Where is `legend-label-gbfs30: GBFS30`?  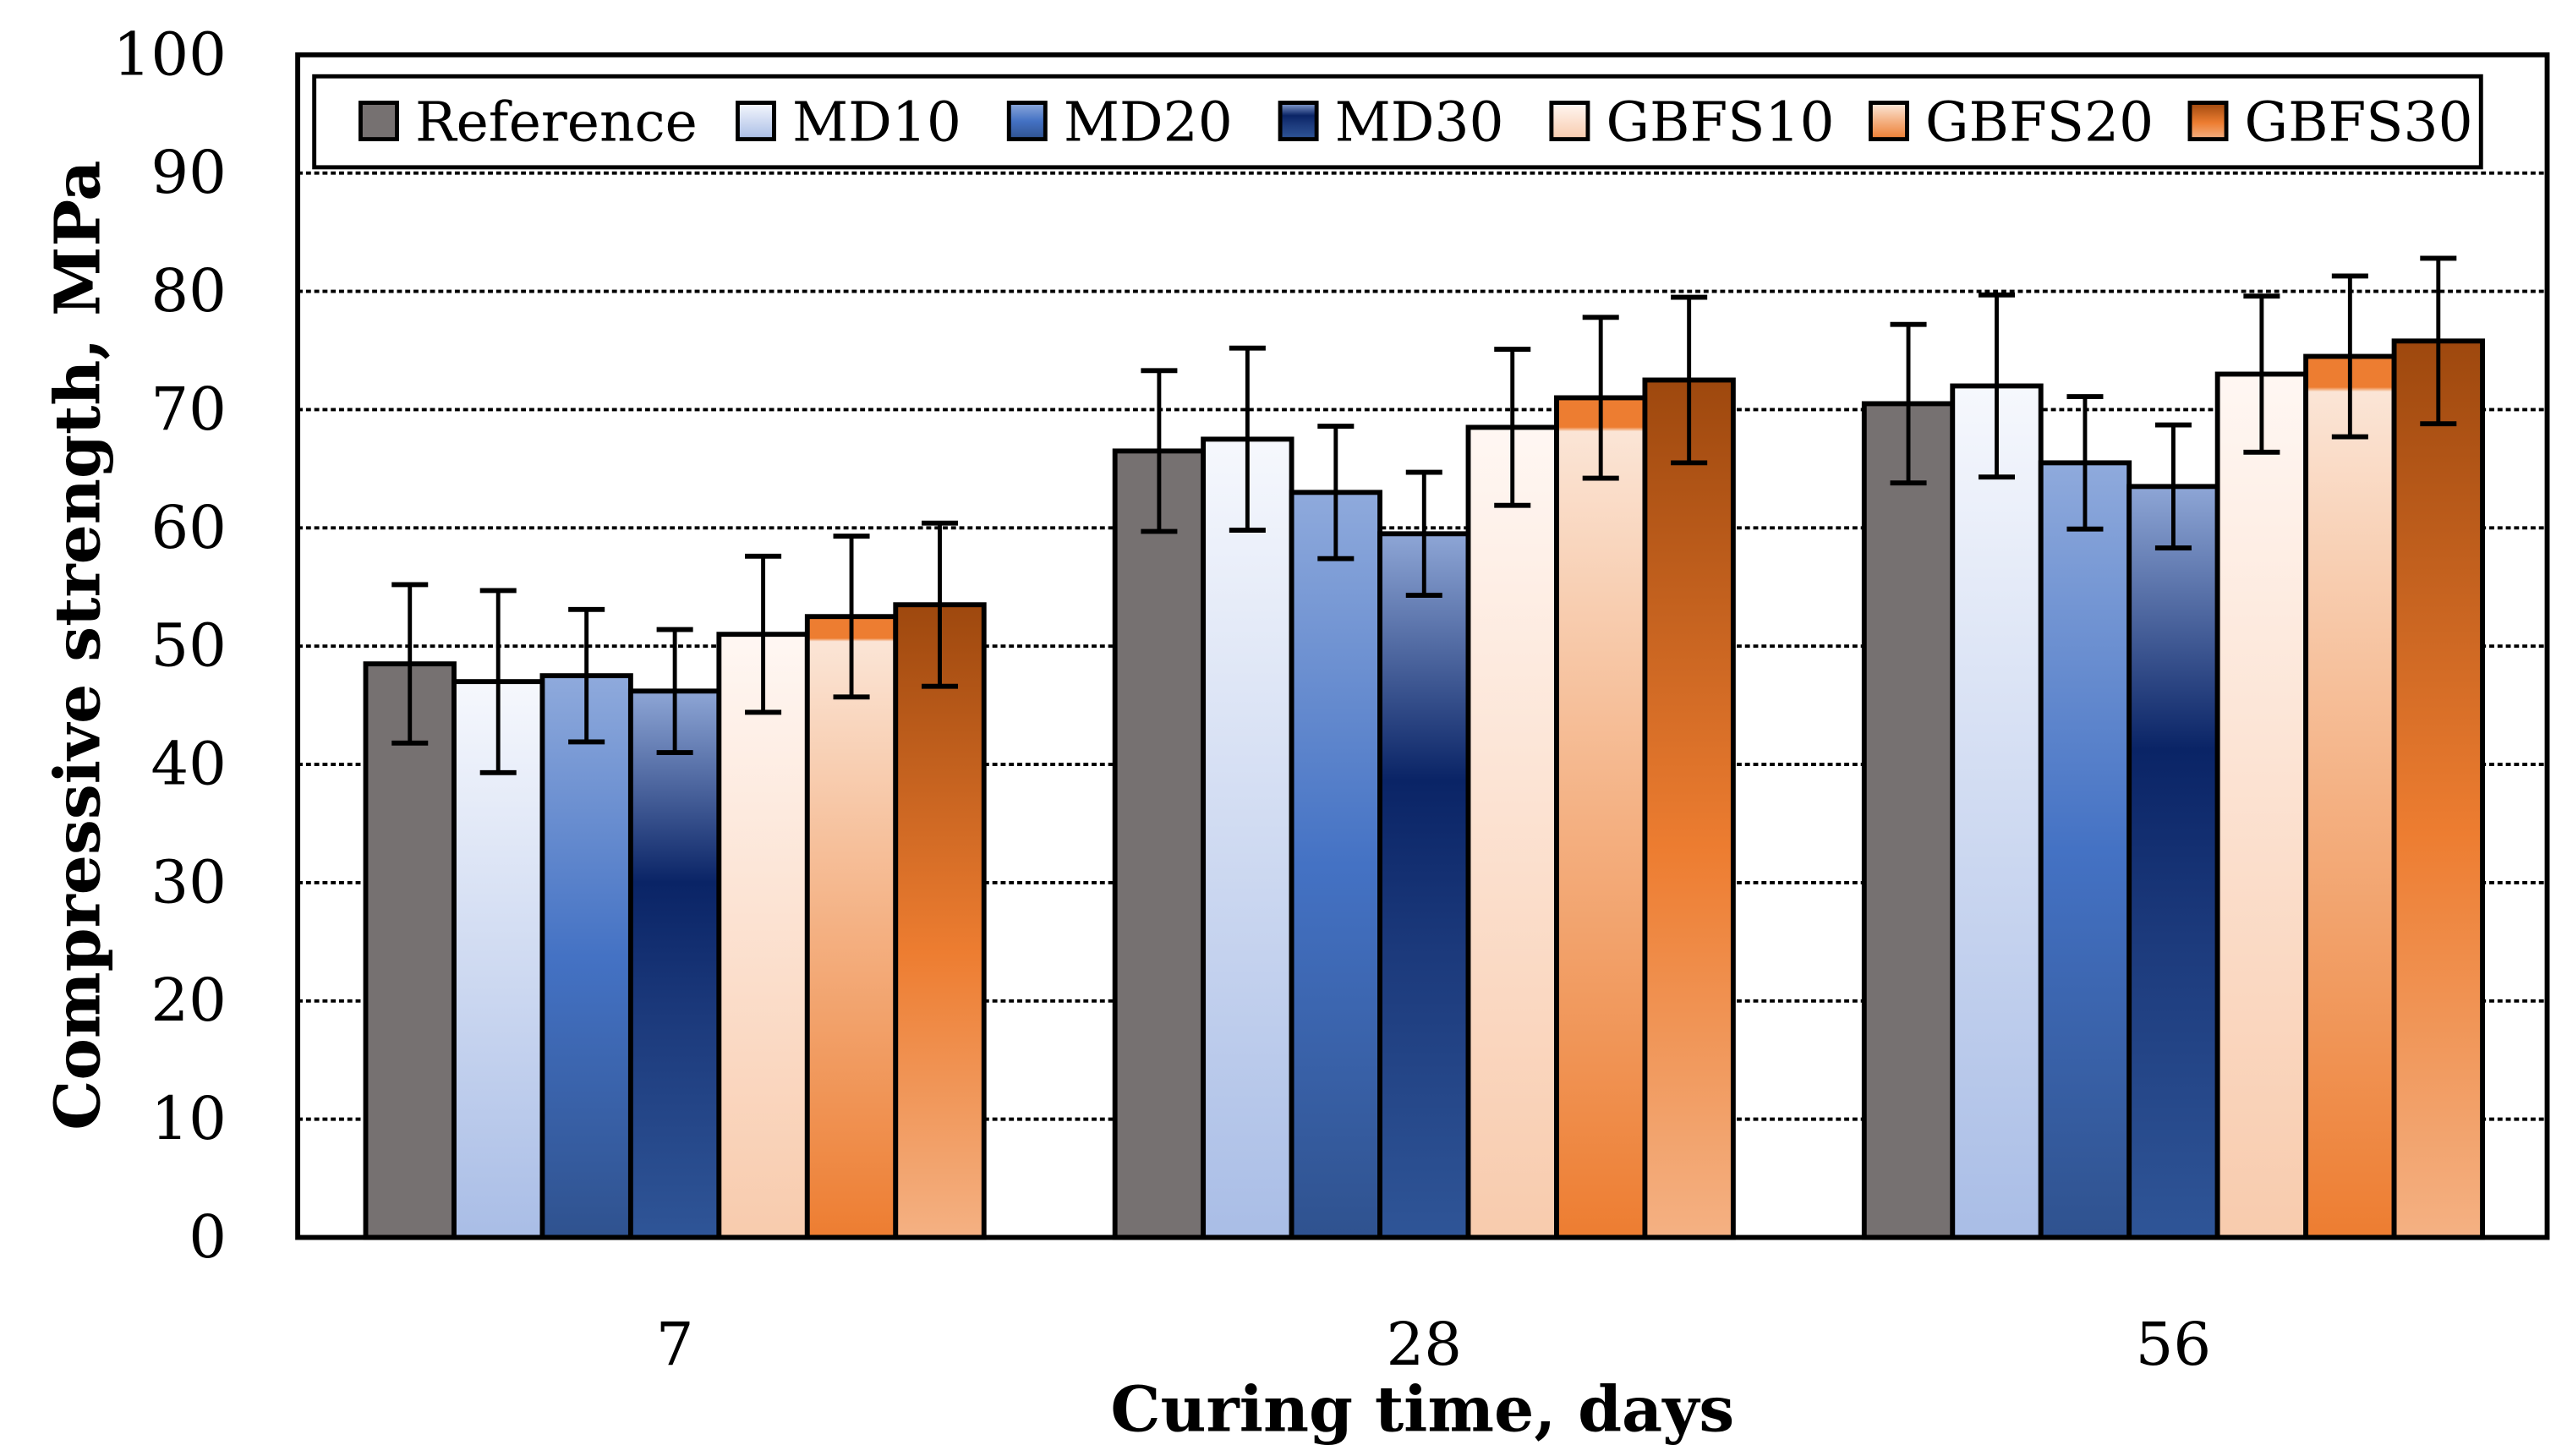 legend-label-gbfs30: GBFS30 is located at coordinates (2359, 123).